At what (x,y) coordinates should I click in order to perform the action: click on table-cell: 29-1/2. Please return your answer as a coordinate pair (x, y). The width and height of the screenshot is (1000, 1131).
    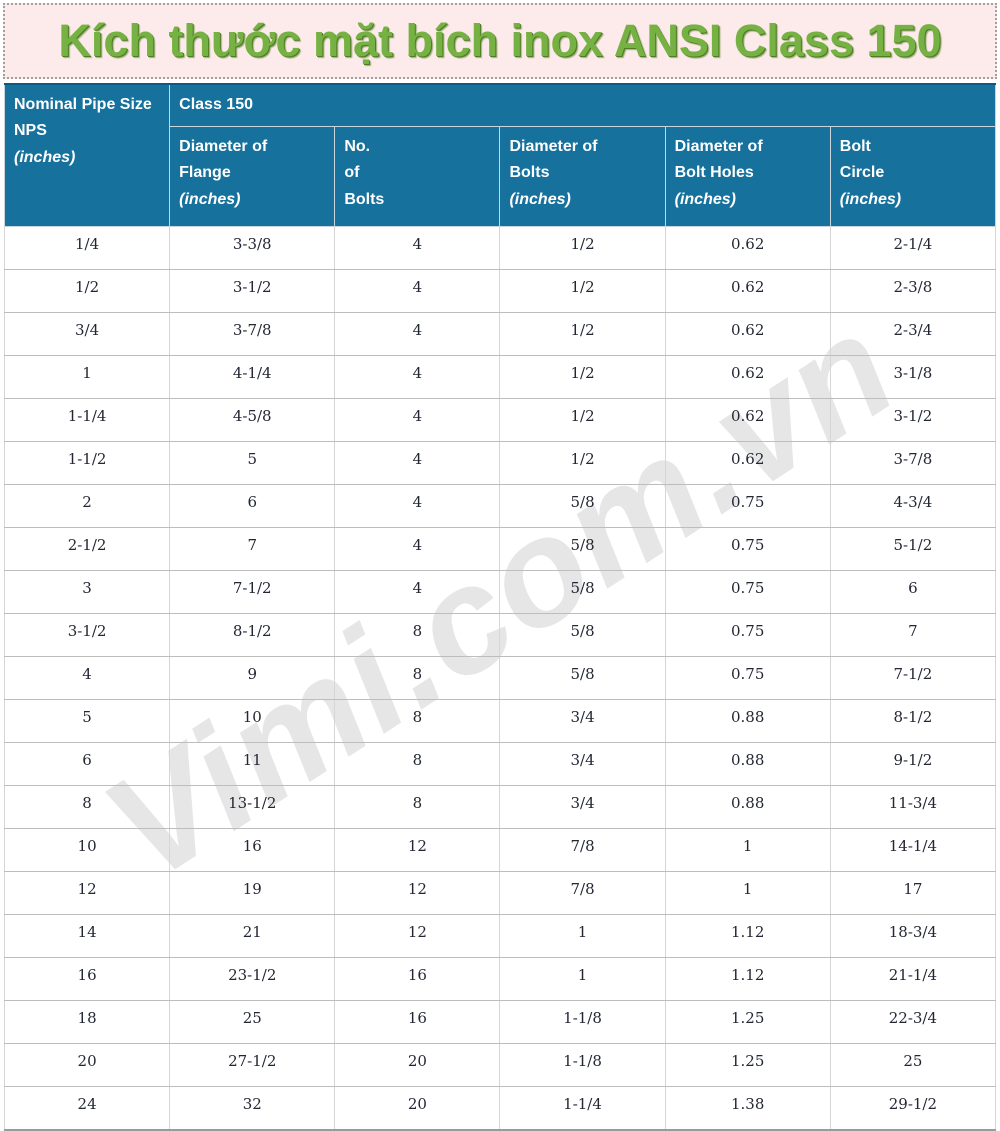
    Looking at the image, I should click on (913, 1108).